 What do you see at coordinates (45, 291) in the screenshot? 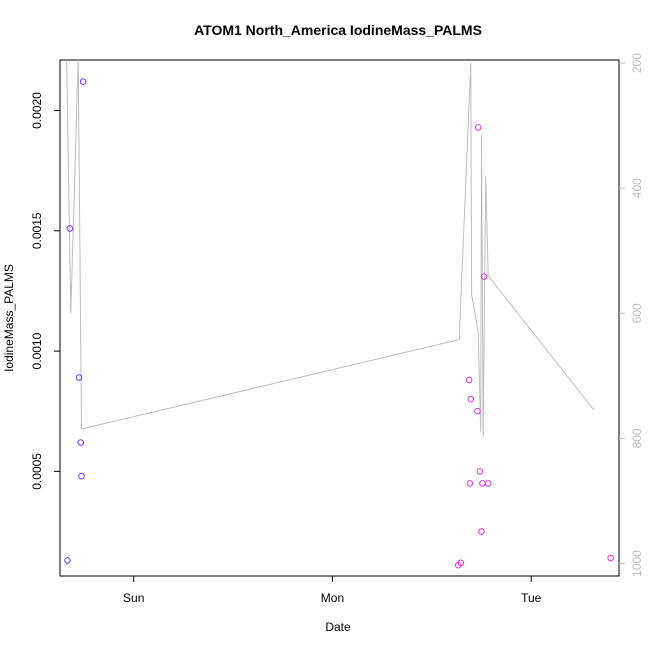
I see `y-axis: 0.0005 0.0010 0.0015 0.0020` at bounding box center [45, 291].